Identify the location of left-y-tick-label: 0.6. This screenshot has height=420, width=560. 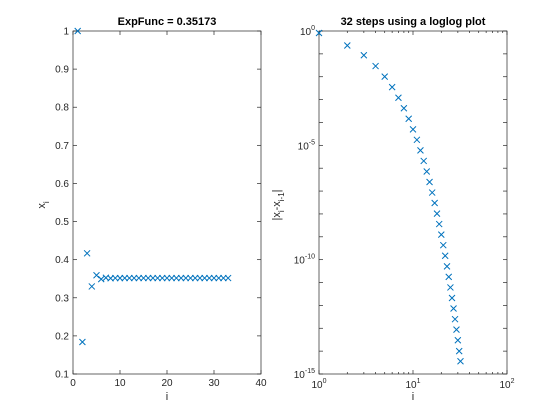
(62, 184).